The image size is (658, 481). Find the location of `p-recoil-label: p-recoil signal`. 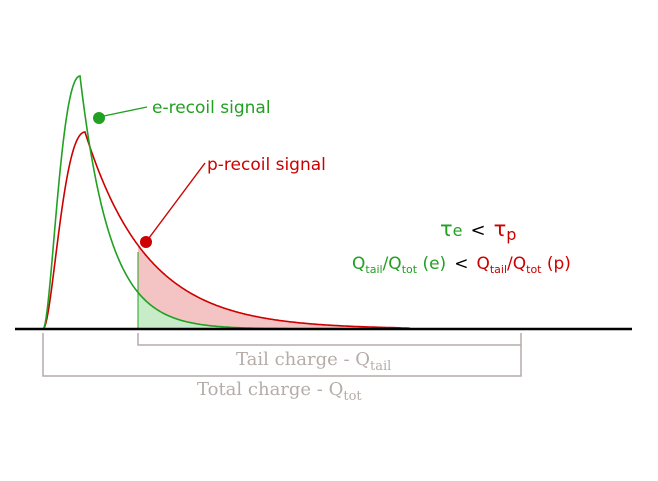

p-recoil-label: p-recoil signal is located at coordinates (266, 165).